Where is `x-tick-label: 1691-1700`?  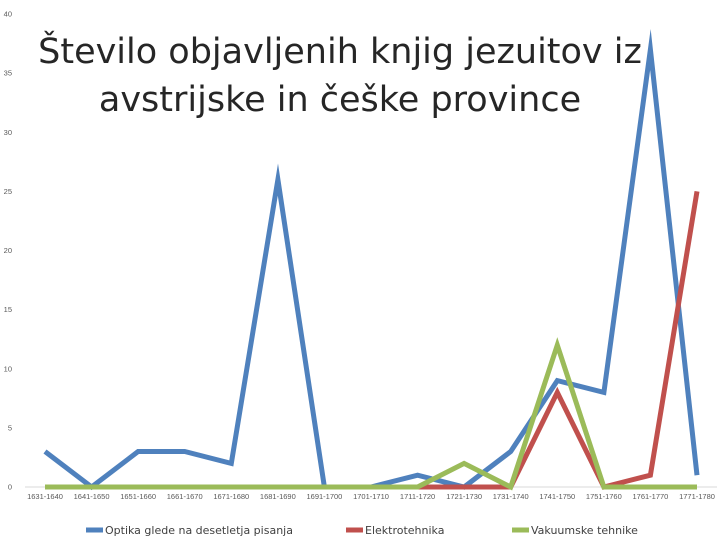 x-tick-label: 1691-1700 is located at coordinates (324, 496).